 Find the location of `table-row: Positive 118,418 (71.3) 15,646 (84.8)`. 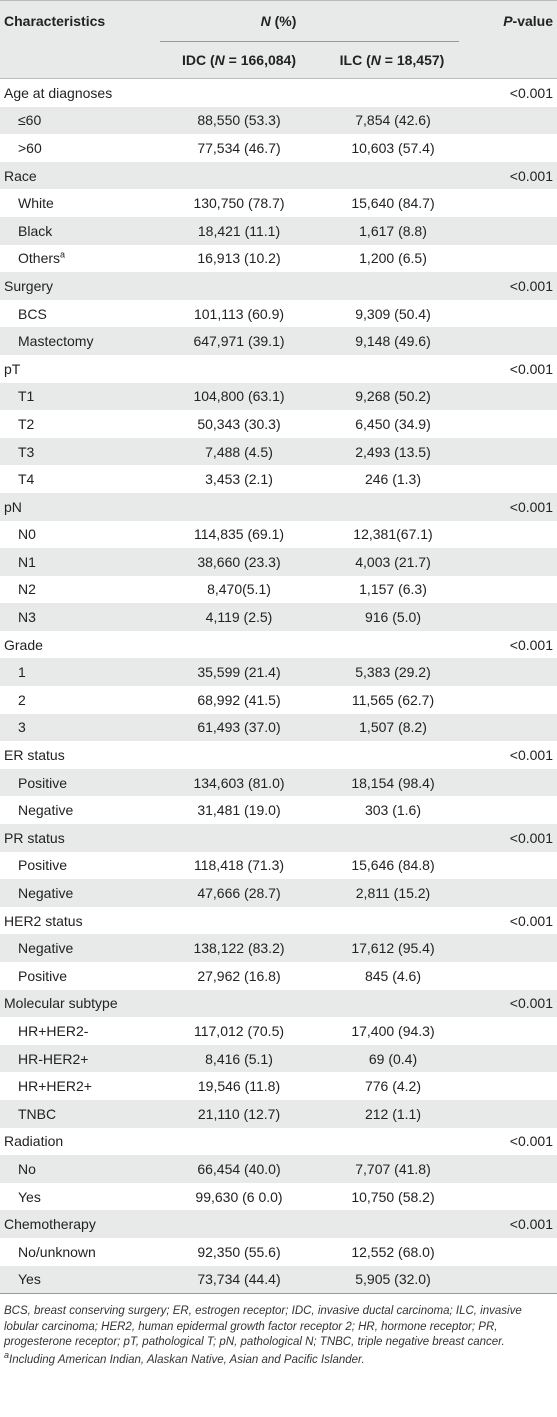

table-row: Positive 118,418 (71.3) 15,646 (84.8) is located at coordinates (278, 866).